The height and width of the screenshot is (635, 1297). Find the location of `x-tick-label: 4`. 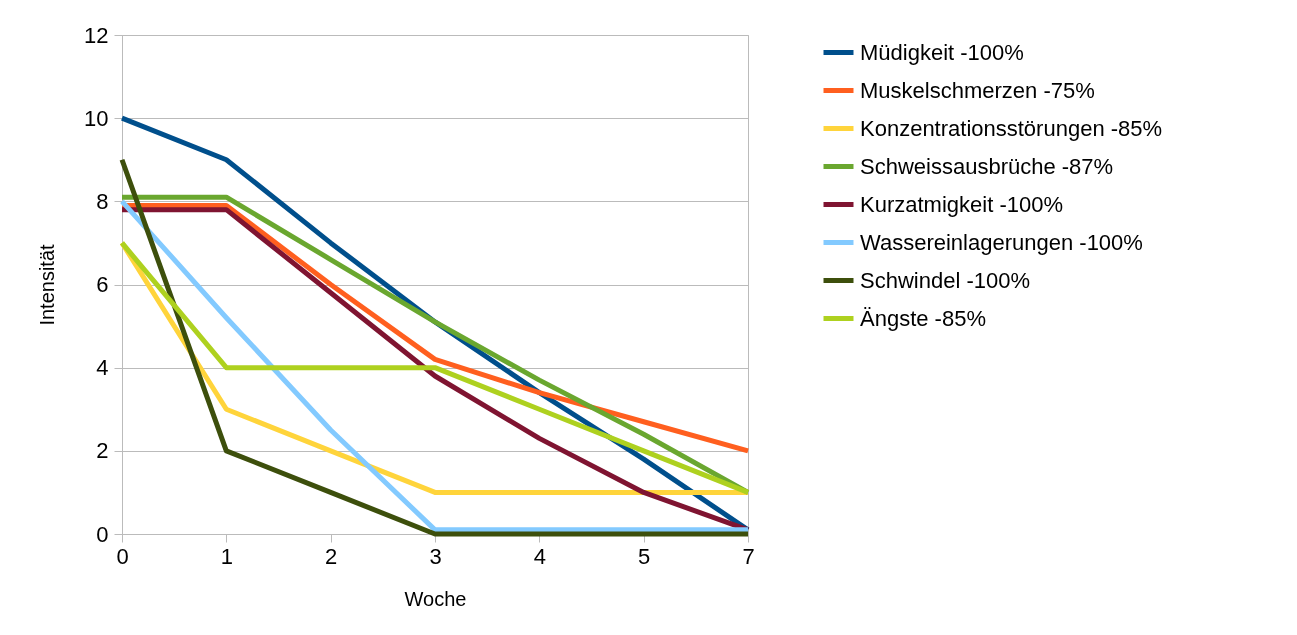

x-tick-label: 4 is located at coordinates (539, 556).